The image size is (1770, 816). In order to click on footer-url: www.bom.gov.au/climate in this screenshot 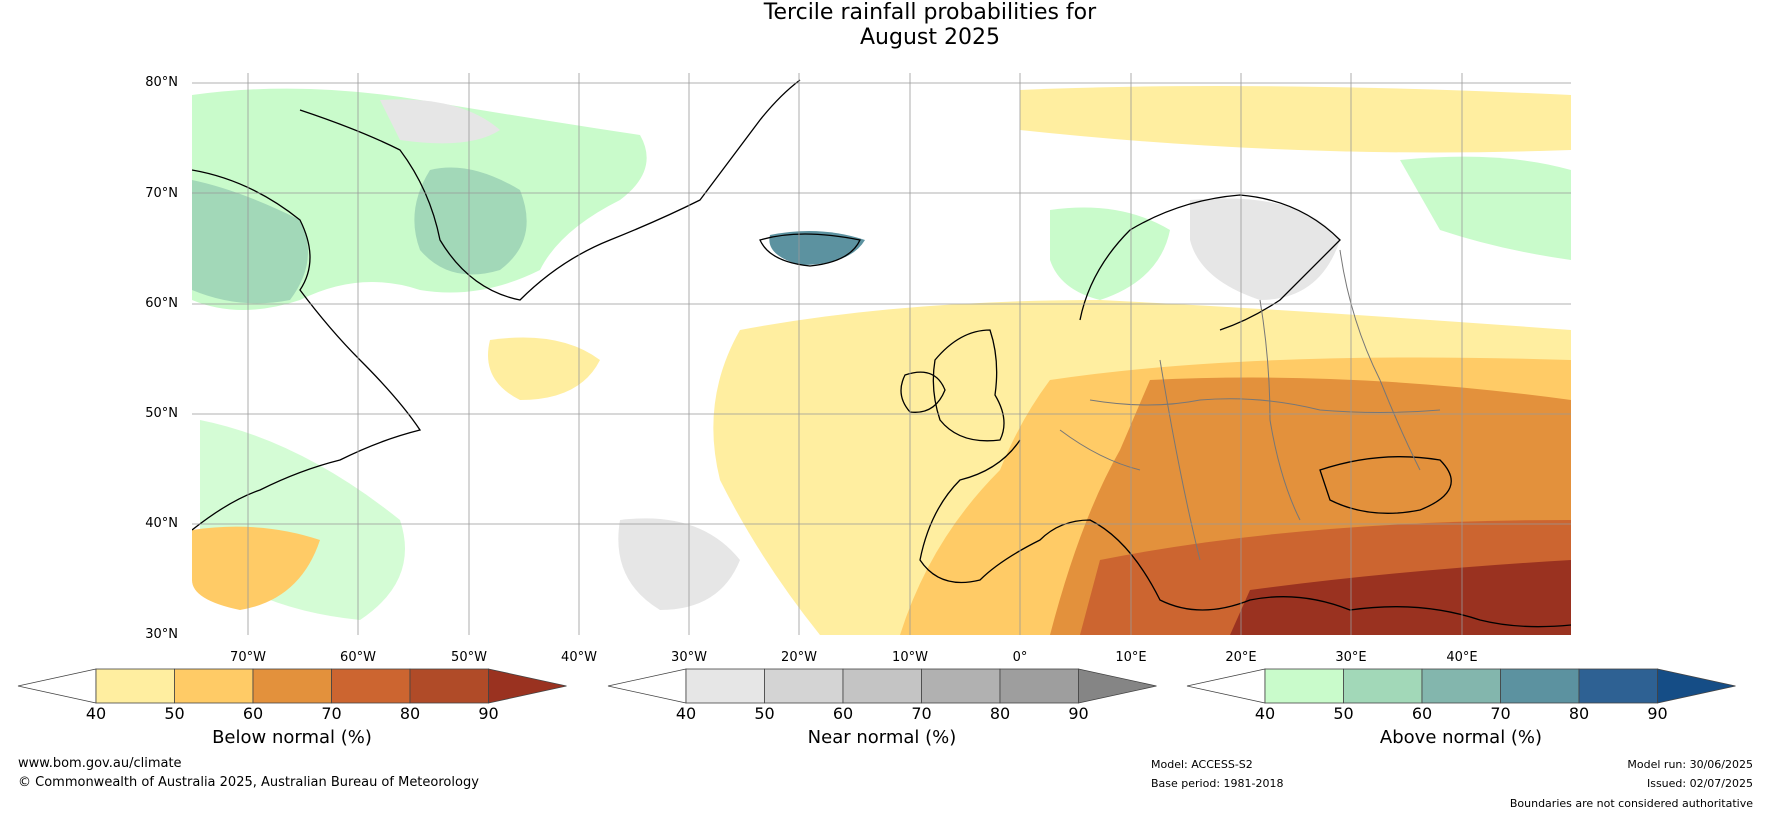, I will do `click(100, 763)`.